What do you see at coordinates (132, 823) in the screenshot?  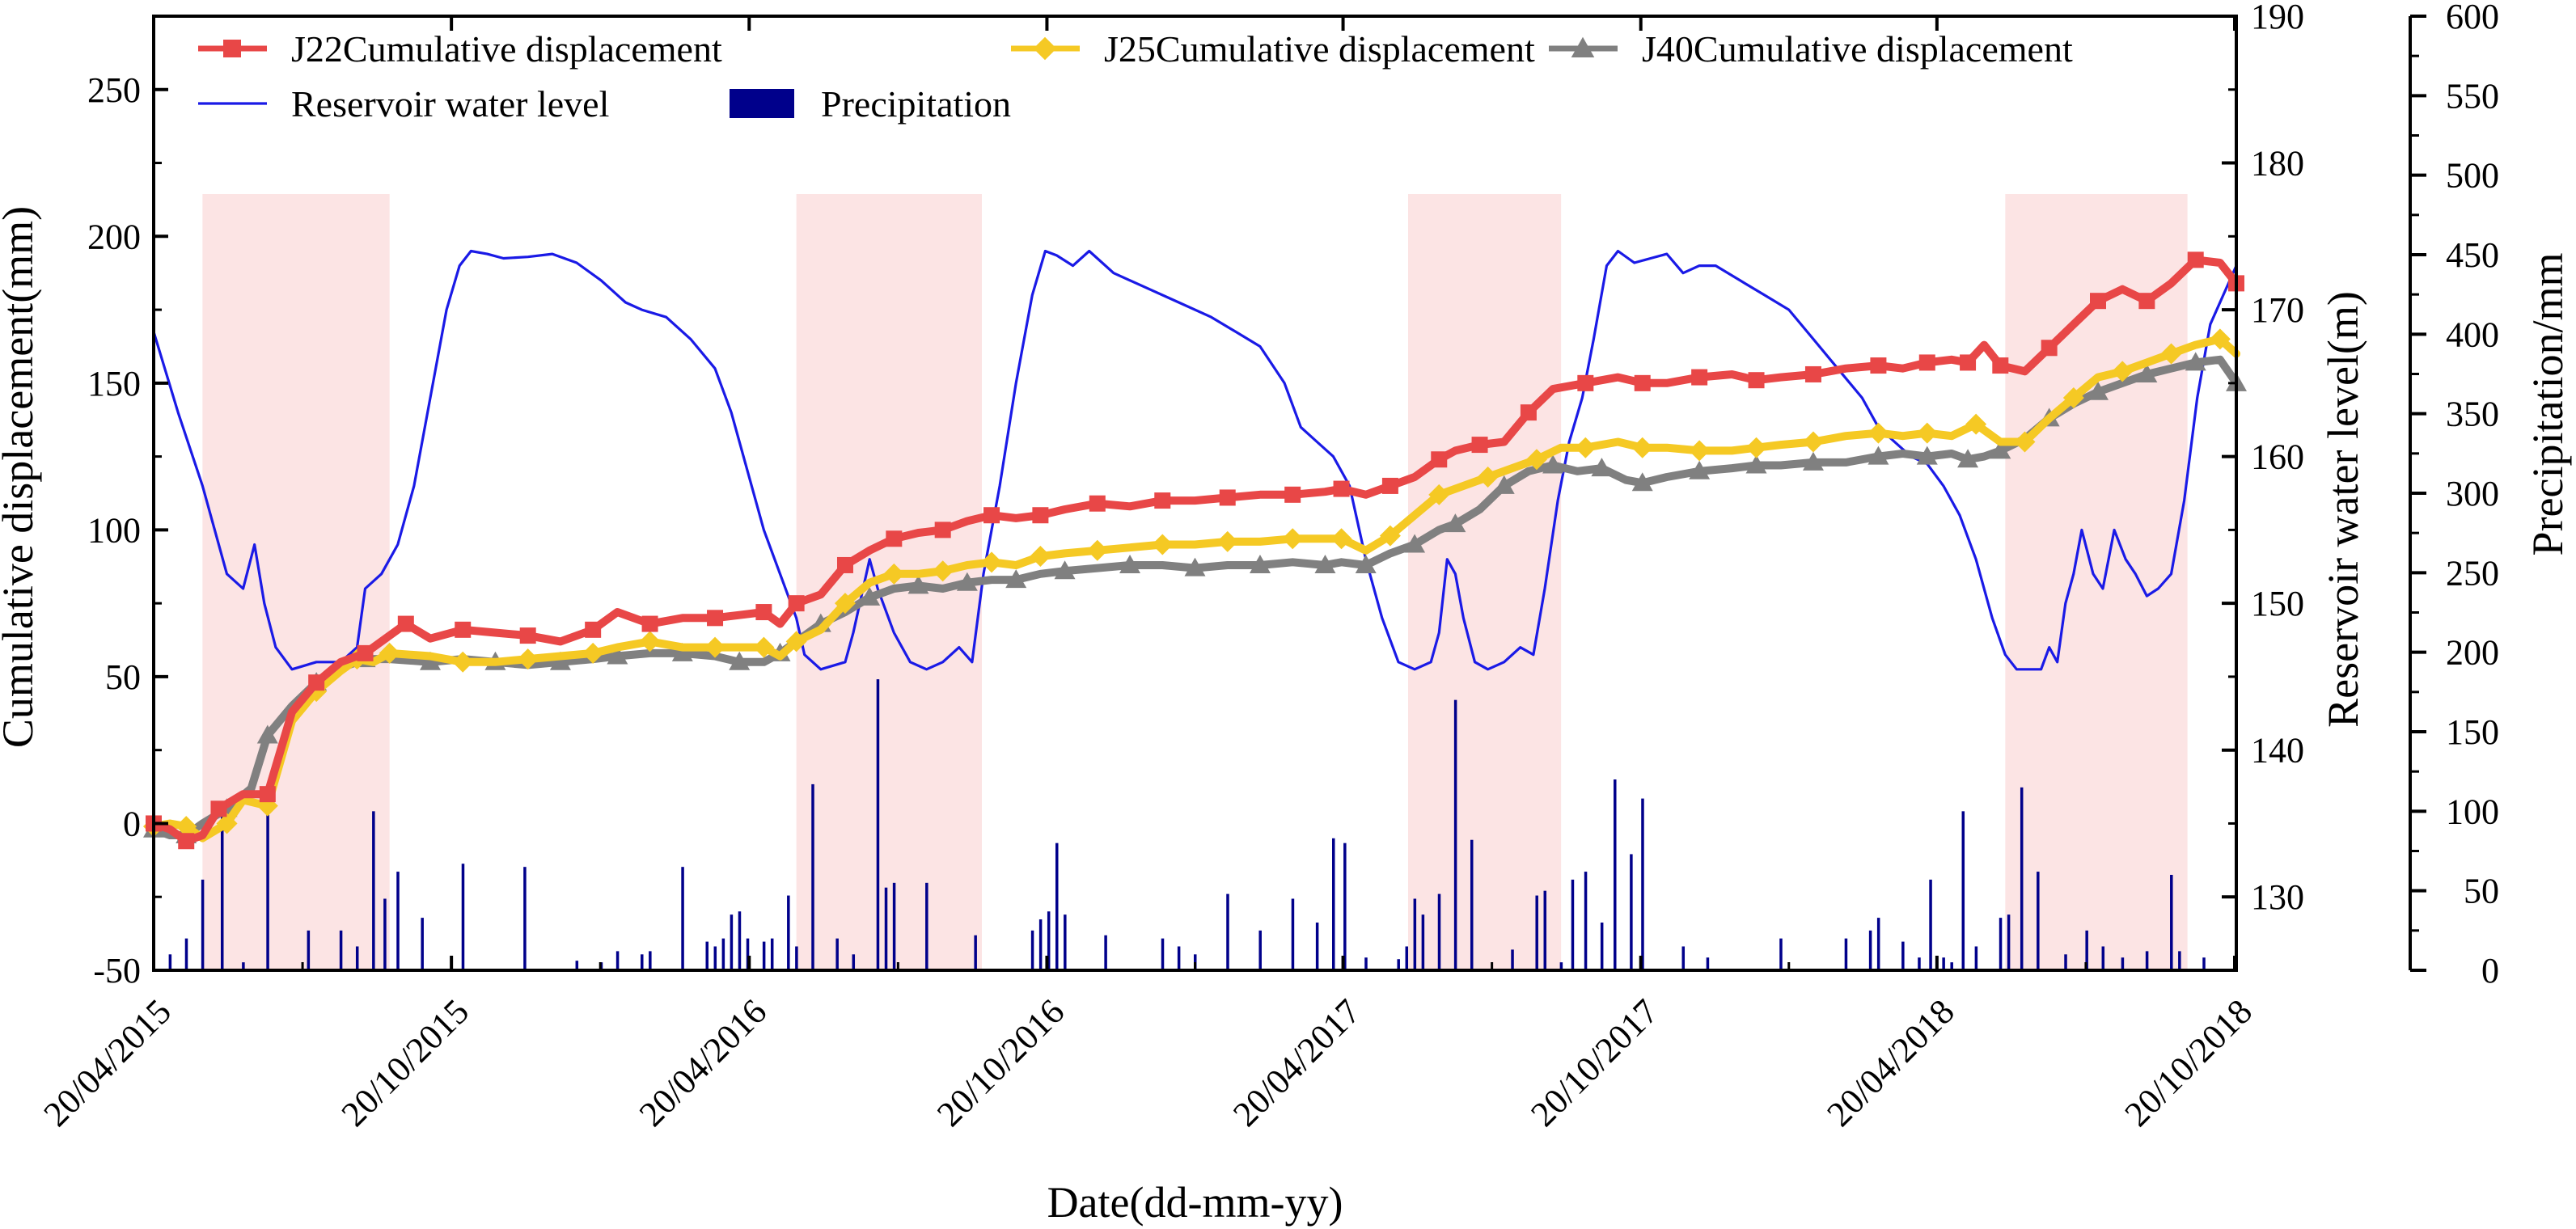 I see `y-left-tick-label: 0` at bounding box center [132, 823].